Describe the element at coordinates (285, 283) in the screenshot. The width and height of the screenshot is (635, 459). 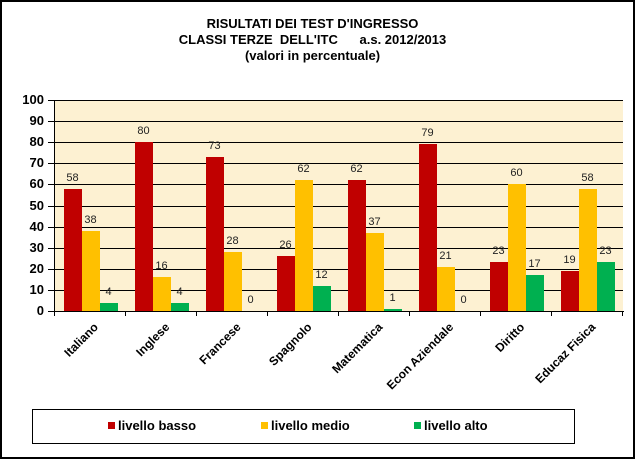
I see `bar-livello-basso-spagnolo` at that location.